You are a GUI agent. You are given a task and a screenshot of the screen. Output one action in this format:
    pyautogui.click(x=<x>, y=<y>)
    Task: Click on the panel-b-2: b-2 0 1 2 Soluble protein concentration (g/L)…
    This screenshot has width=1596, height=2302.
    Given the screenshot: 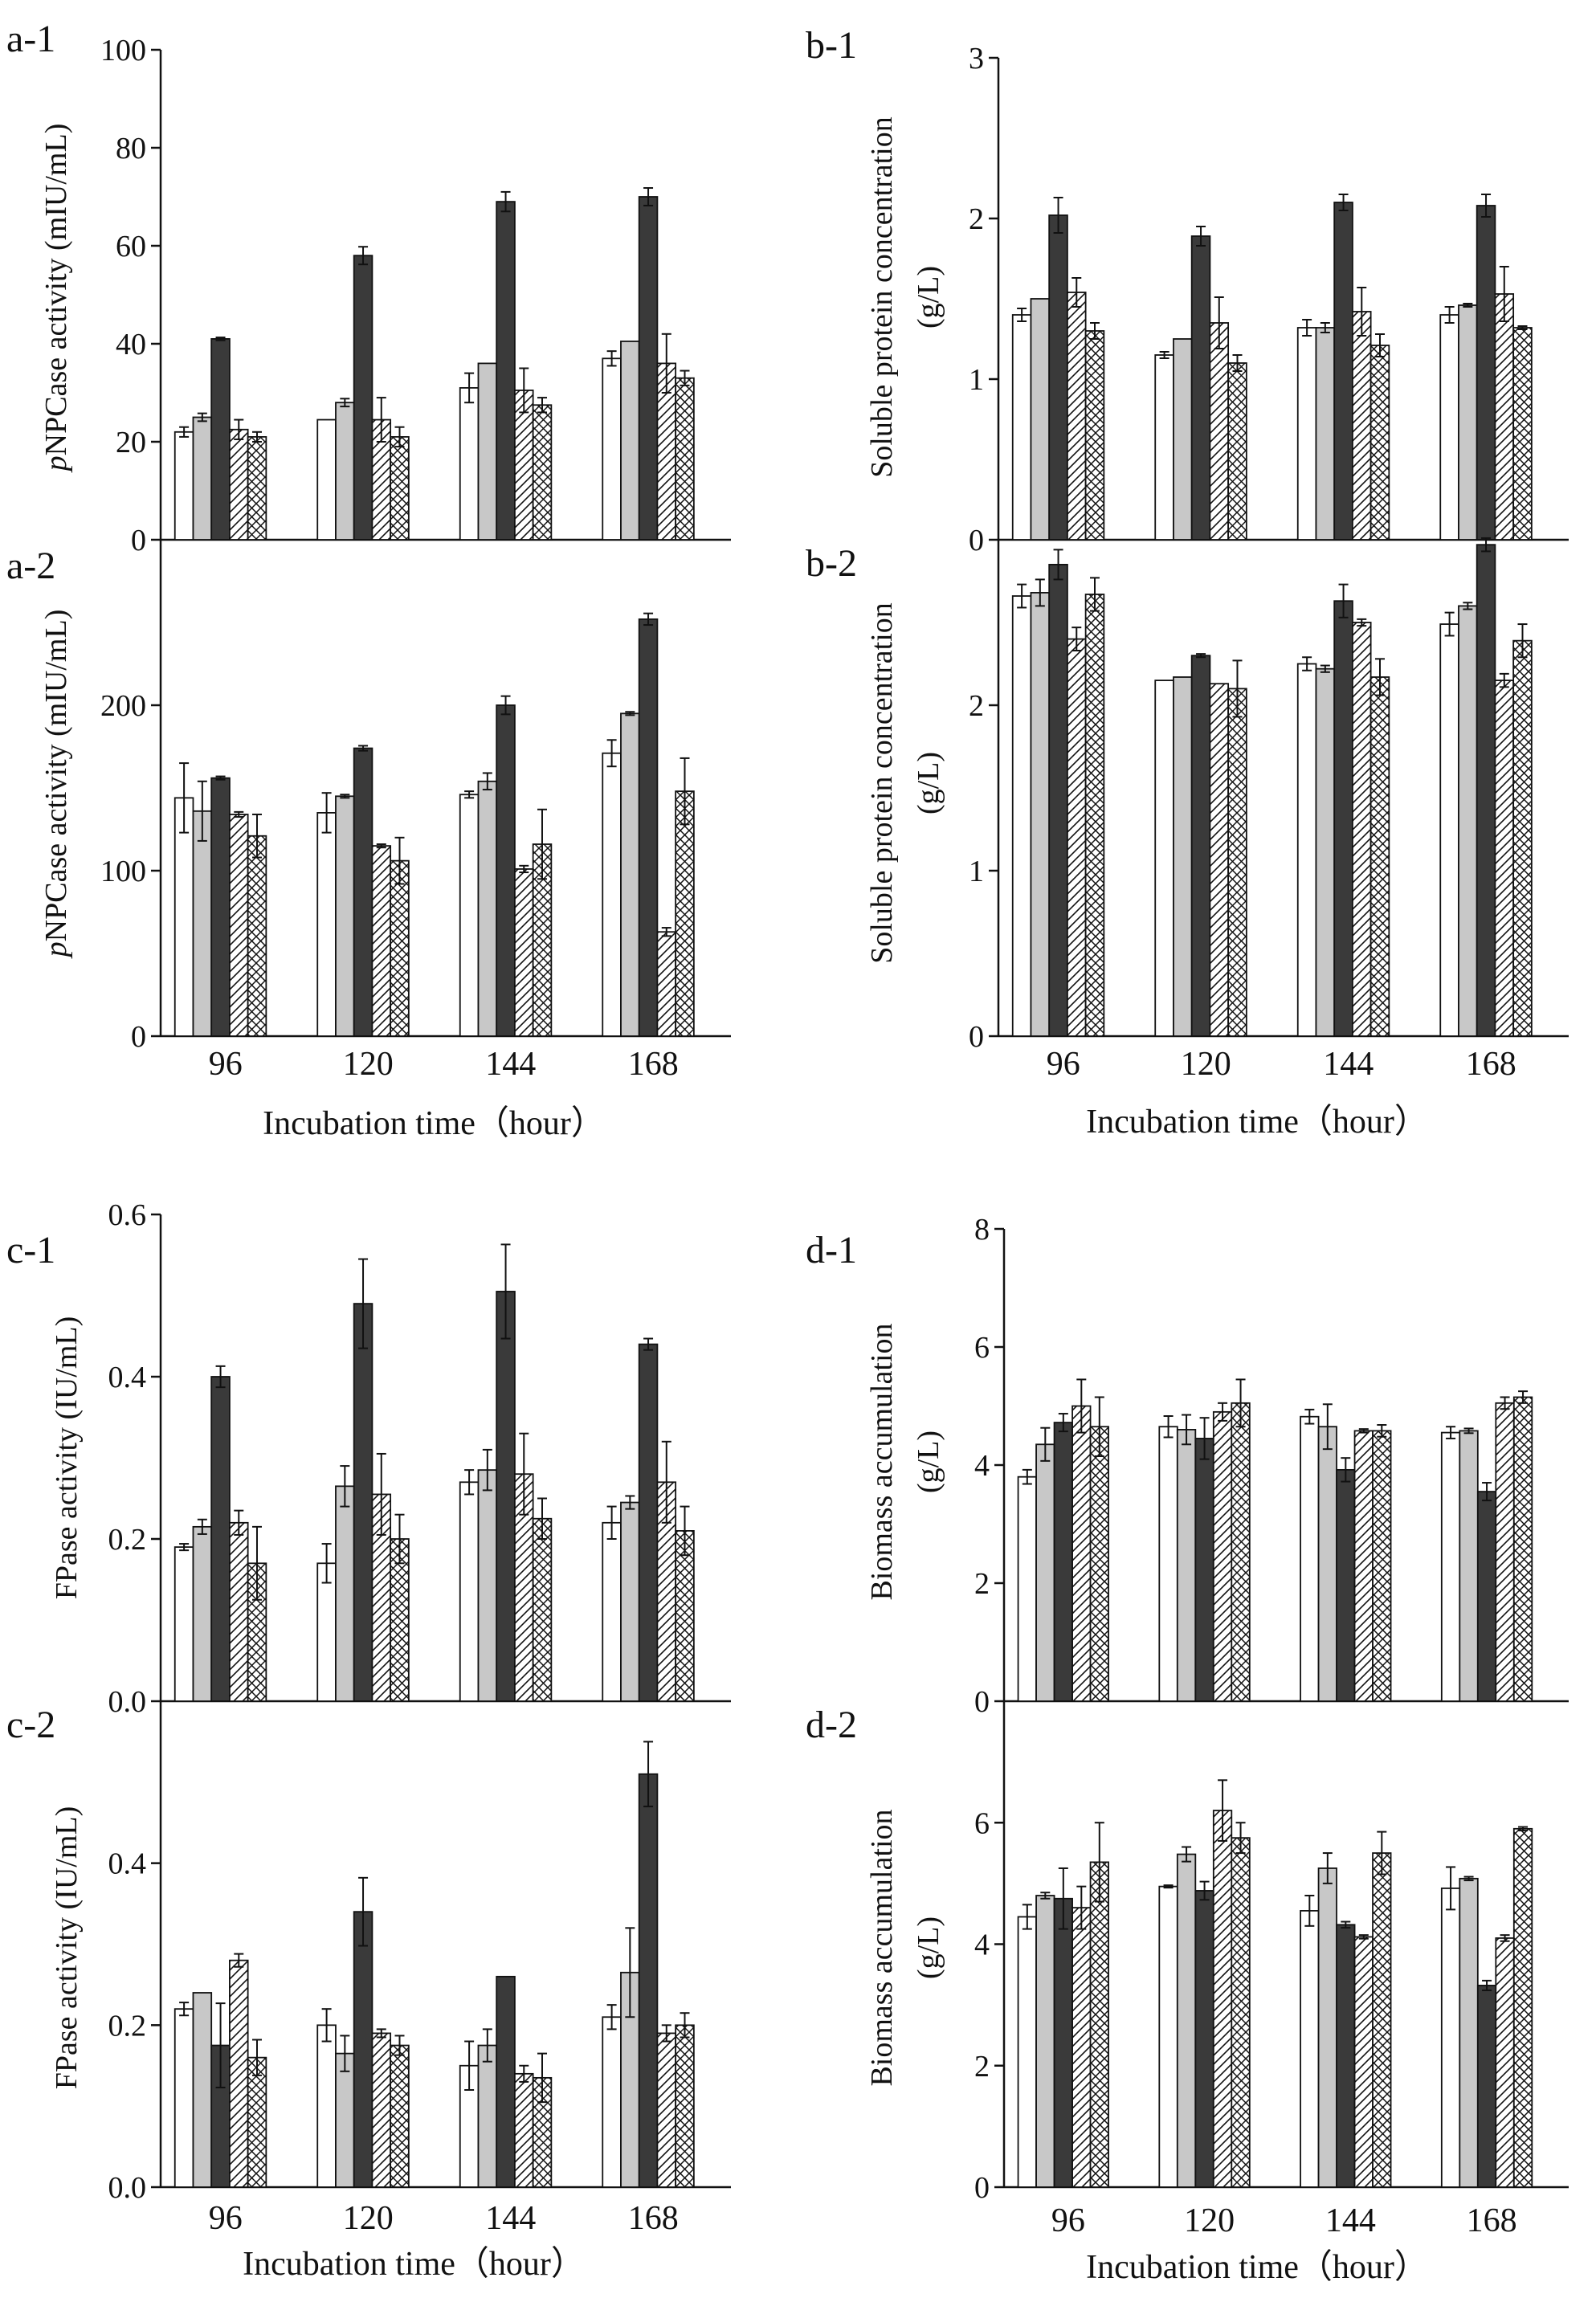 What is the action you would take?
    pyautogui.click(x=1187, y=810)
    